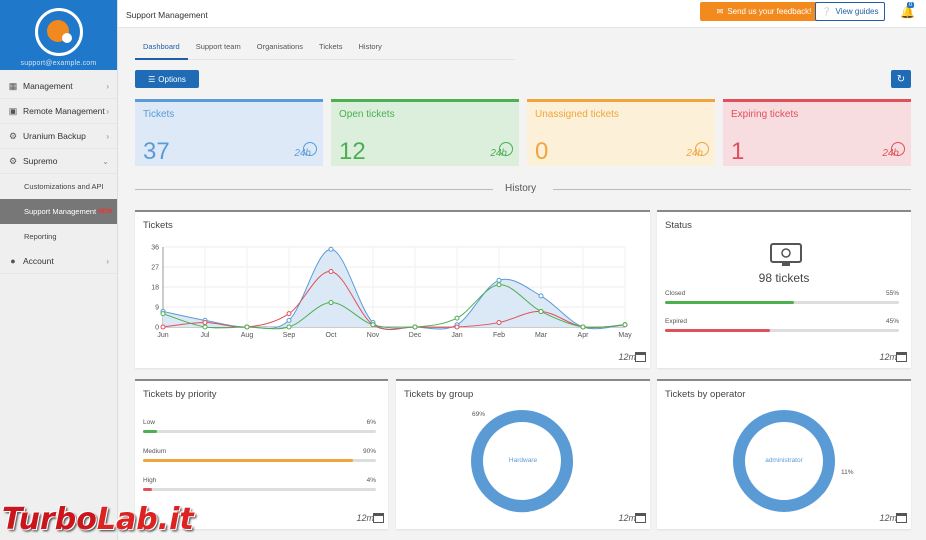 The image size is (926, 540). What do you see at coordinates (675, 293) in the screenshot?
I see `bar-label: Closed` at bounding box center [675, 293].